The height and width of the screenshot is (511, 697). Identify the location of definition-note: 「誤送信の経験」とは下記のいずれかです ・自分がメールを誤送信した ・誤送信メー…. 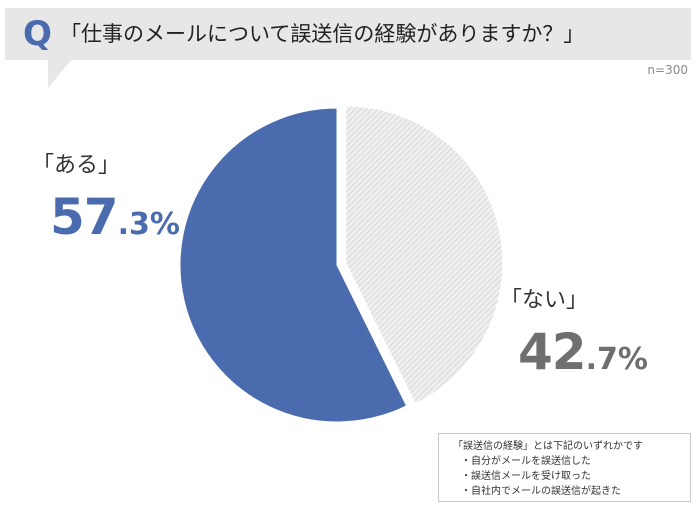
(564, 467).